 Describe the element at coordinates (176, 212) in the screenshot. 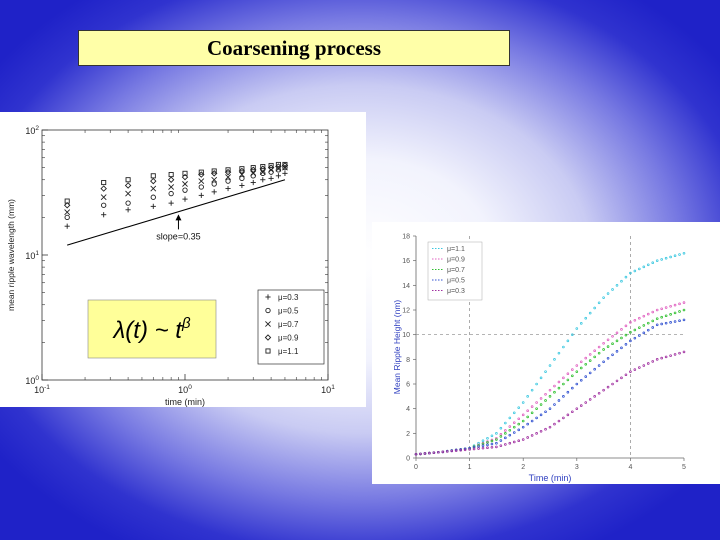

I see `fit-line` at that location.